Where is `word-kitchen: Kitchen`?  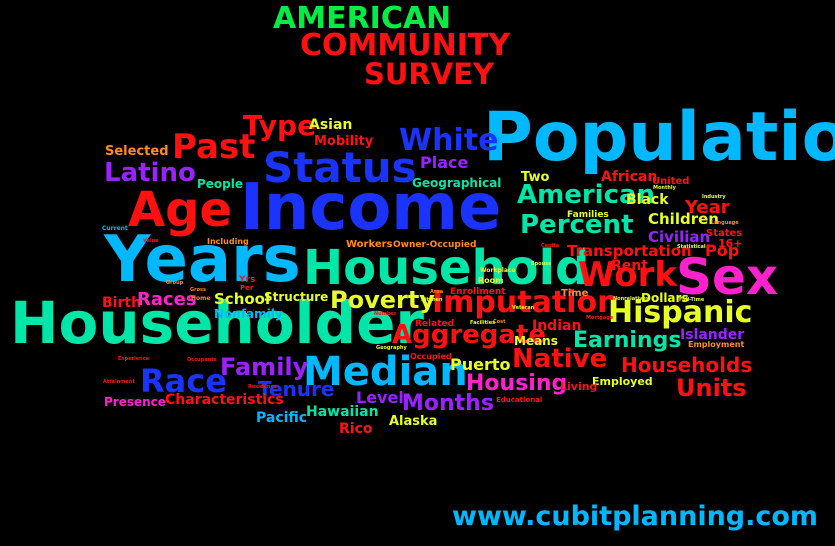
word-kitchen: Kitchen is located at coordinates (432, 300).